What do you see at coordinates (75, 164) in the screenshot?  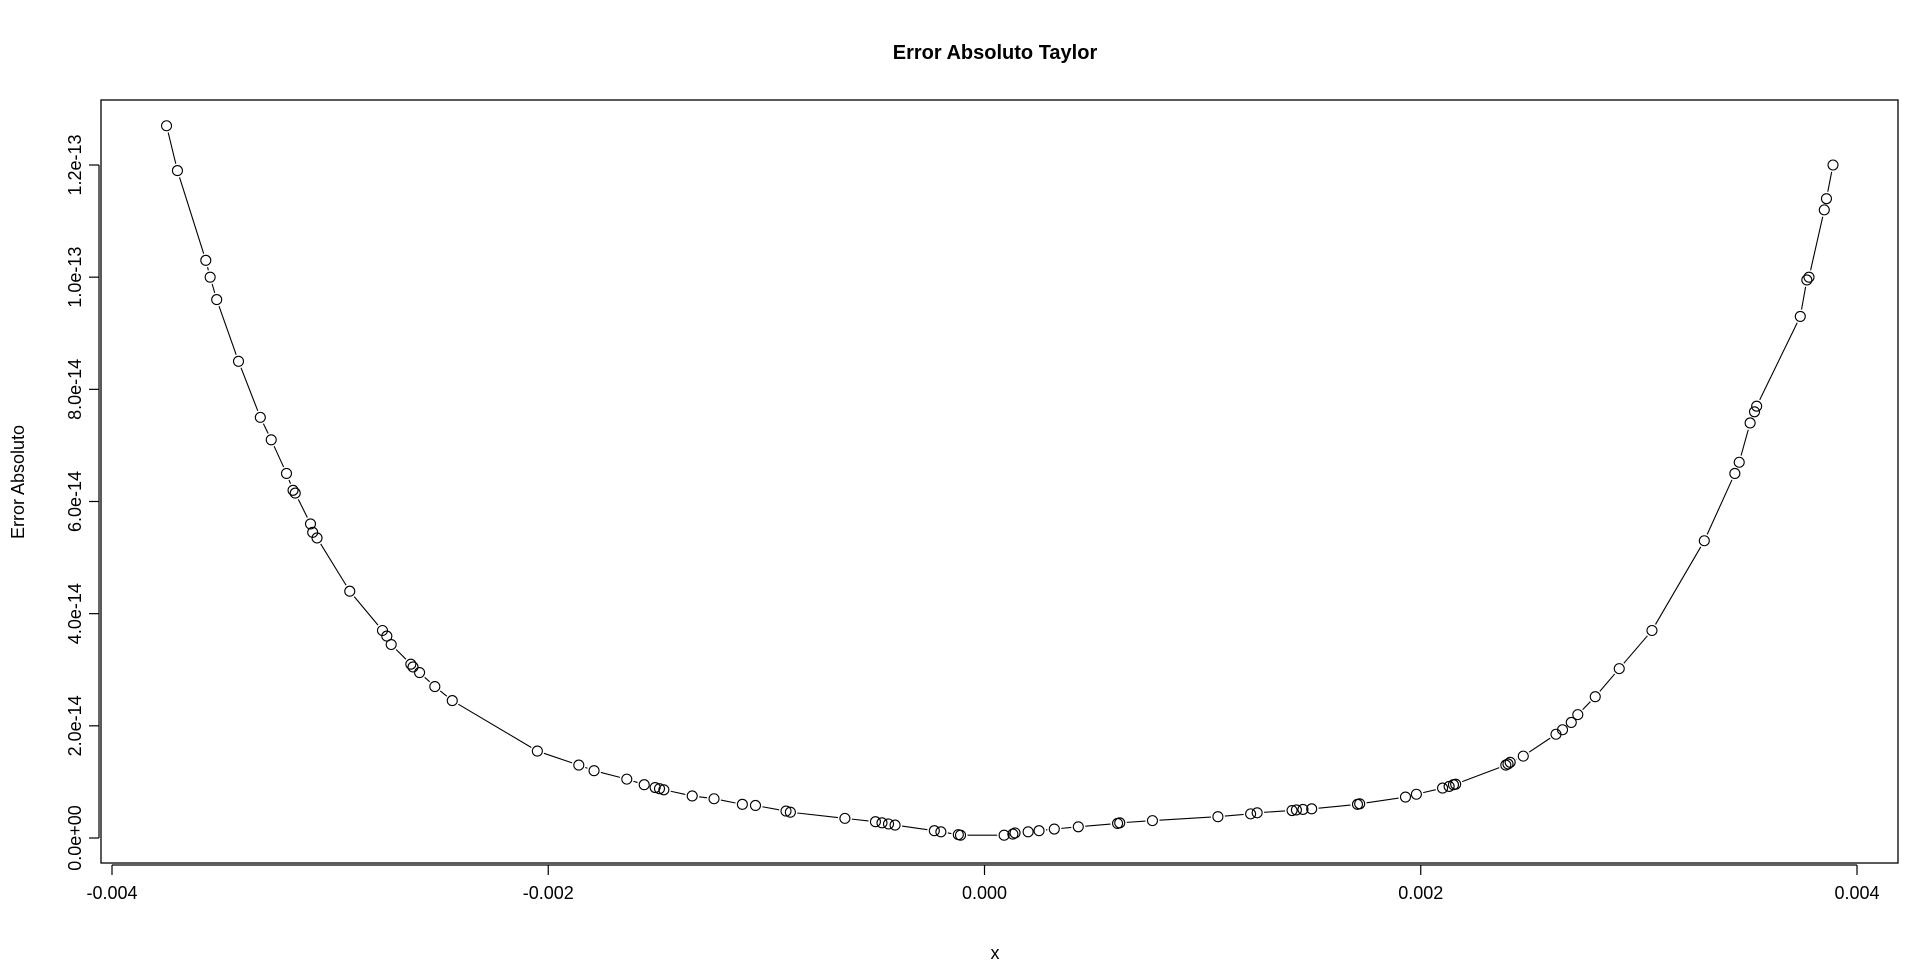 I see `y-tick-label: 1.2e-13` at bounding box center [75, 164].